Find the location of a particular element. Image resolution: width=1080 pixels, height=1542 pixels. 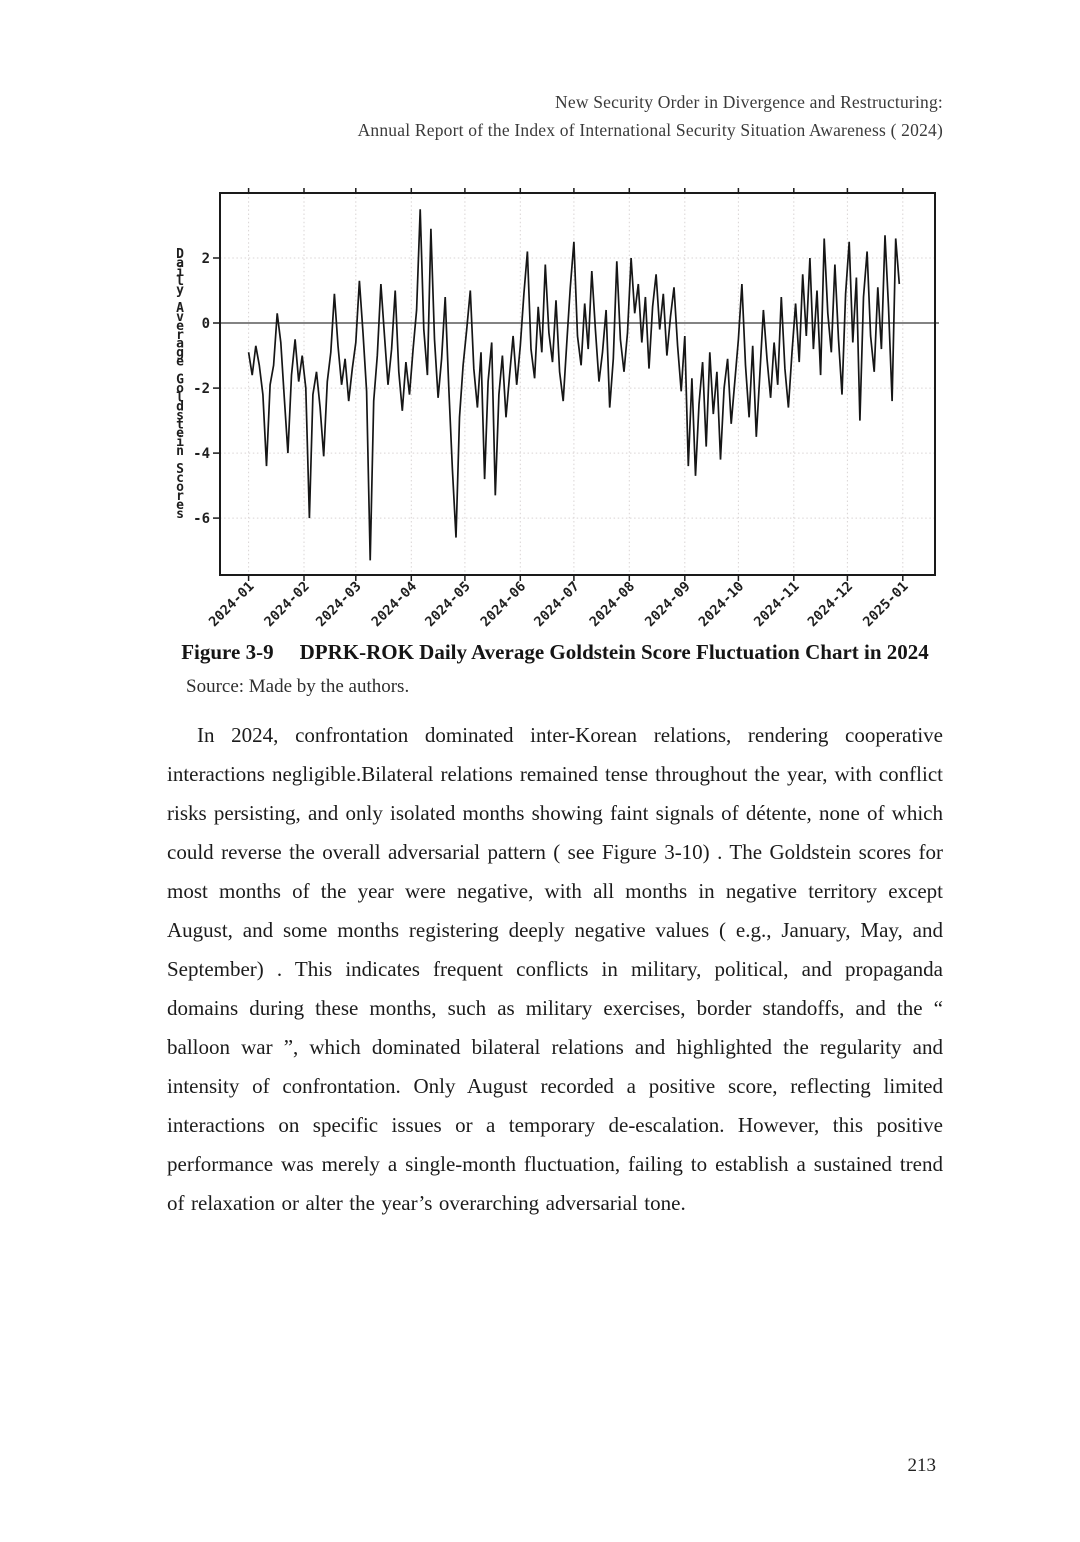

y-tick-label: -6 is located at coordinates (201, 519).